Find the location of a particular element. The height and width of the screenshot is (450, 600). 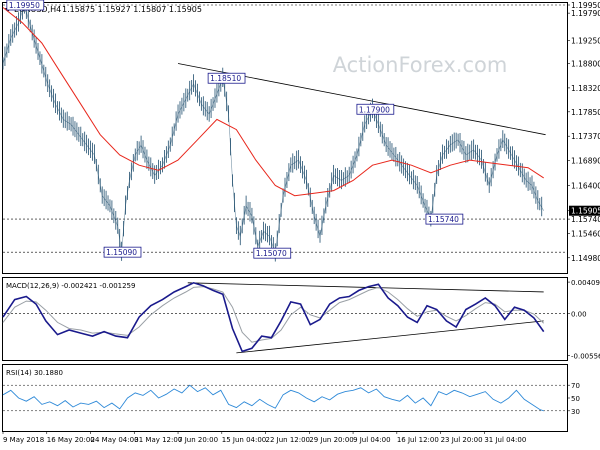

rsi-title: RSI(14) 30.1880 is located at coordinates (34, 373).